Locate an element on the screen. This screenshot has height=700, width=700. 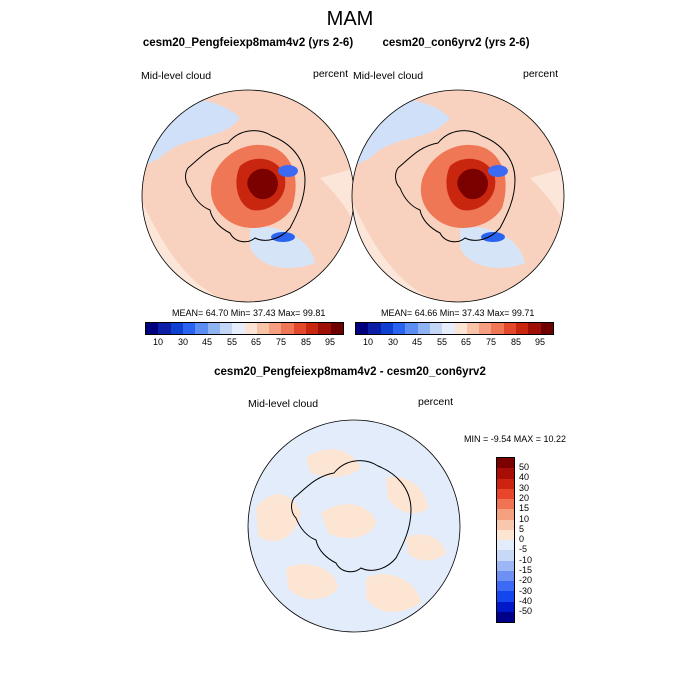
panel-3-antarctic-coastline is located at coordinates (351, 516).